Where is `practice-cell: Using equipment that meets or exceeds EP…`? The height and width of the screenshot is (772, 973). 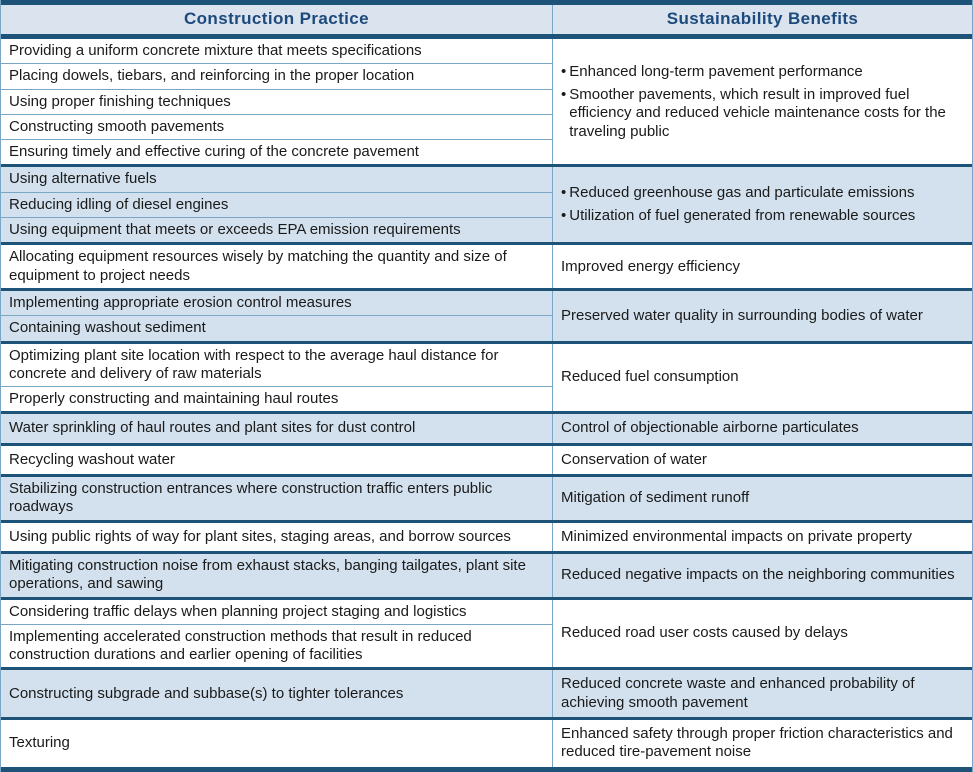
practice-cell: Using equipment that meets or exceeds EP… is located at coordinates (276, 229).